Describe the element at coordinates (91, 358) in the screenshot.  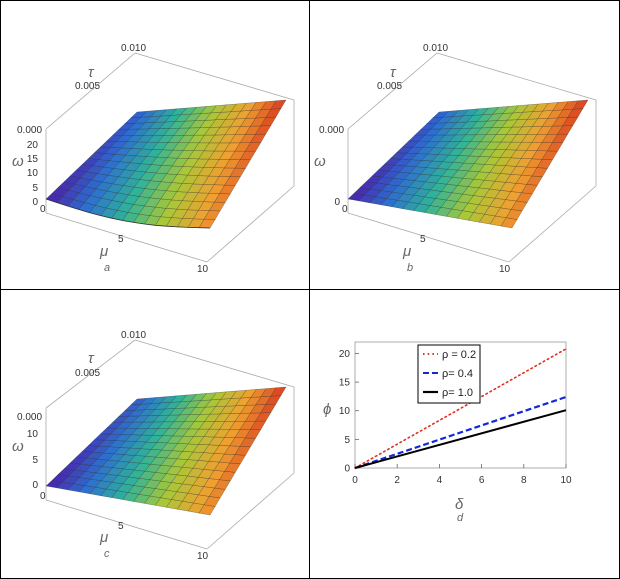
I see `panel-c-tau-label: τ` at that location.